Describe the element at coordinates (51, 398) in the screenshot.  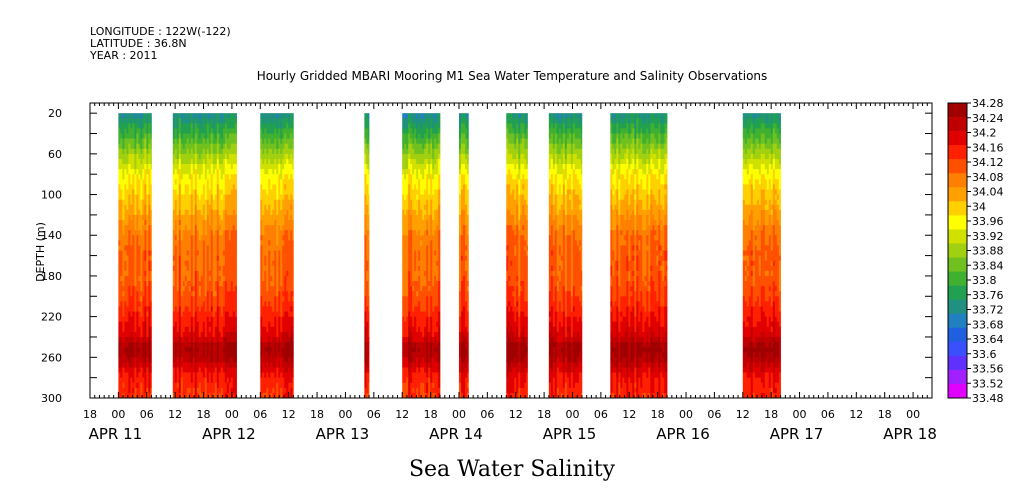
I see `y-tick-label: 300` at that location.